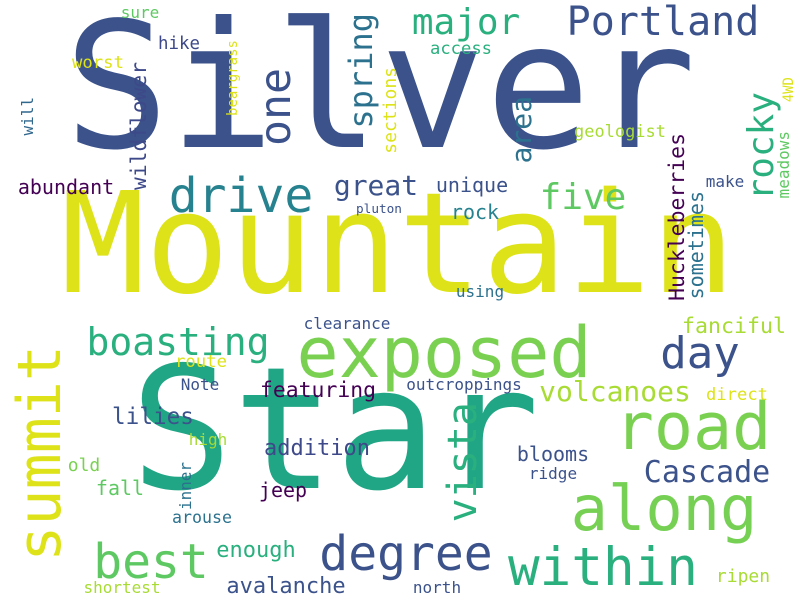  I want to click on word-ripen: ripen, so click(743, 576).